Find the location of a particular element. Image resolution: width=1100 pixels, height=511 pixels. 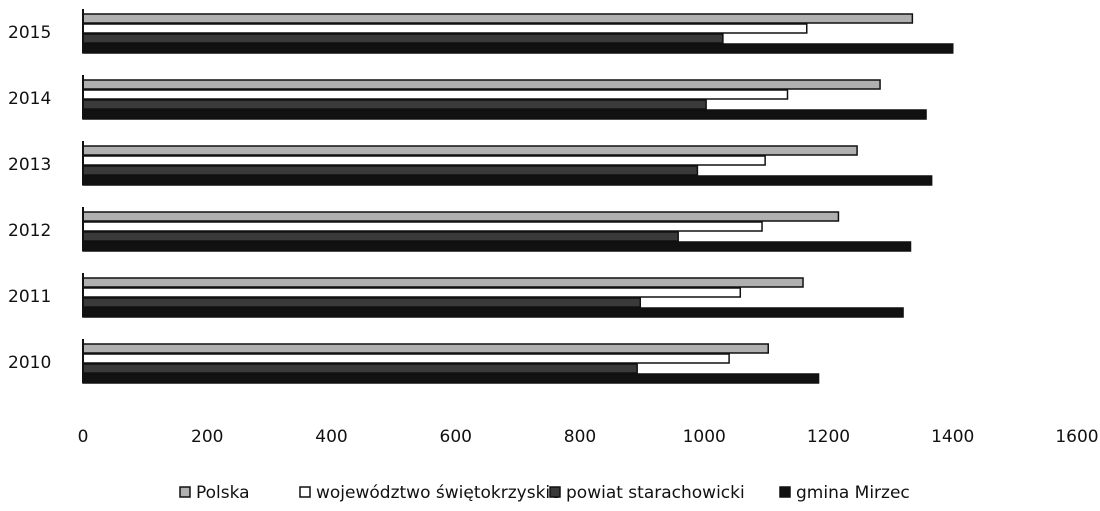

y-tick-label: 2012 is located at coordinates (29, 231).